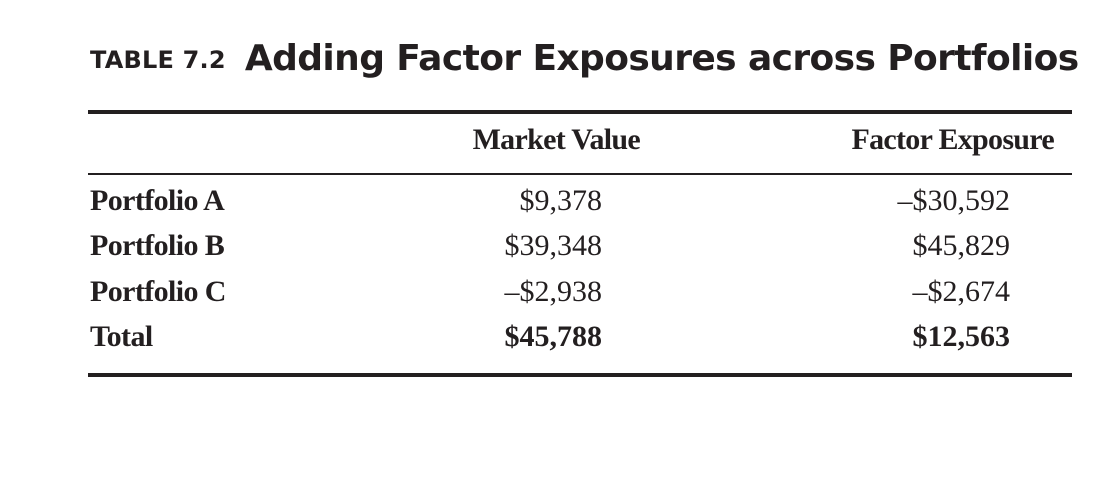  I want to click on cell-portfolio-a-market-value: $9,378, so click(561, 200).